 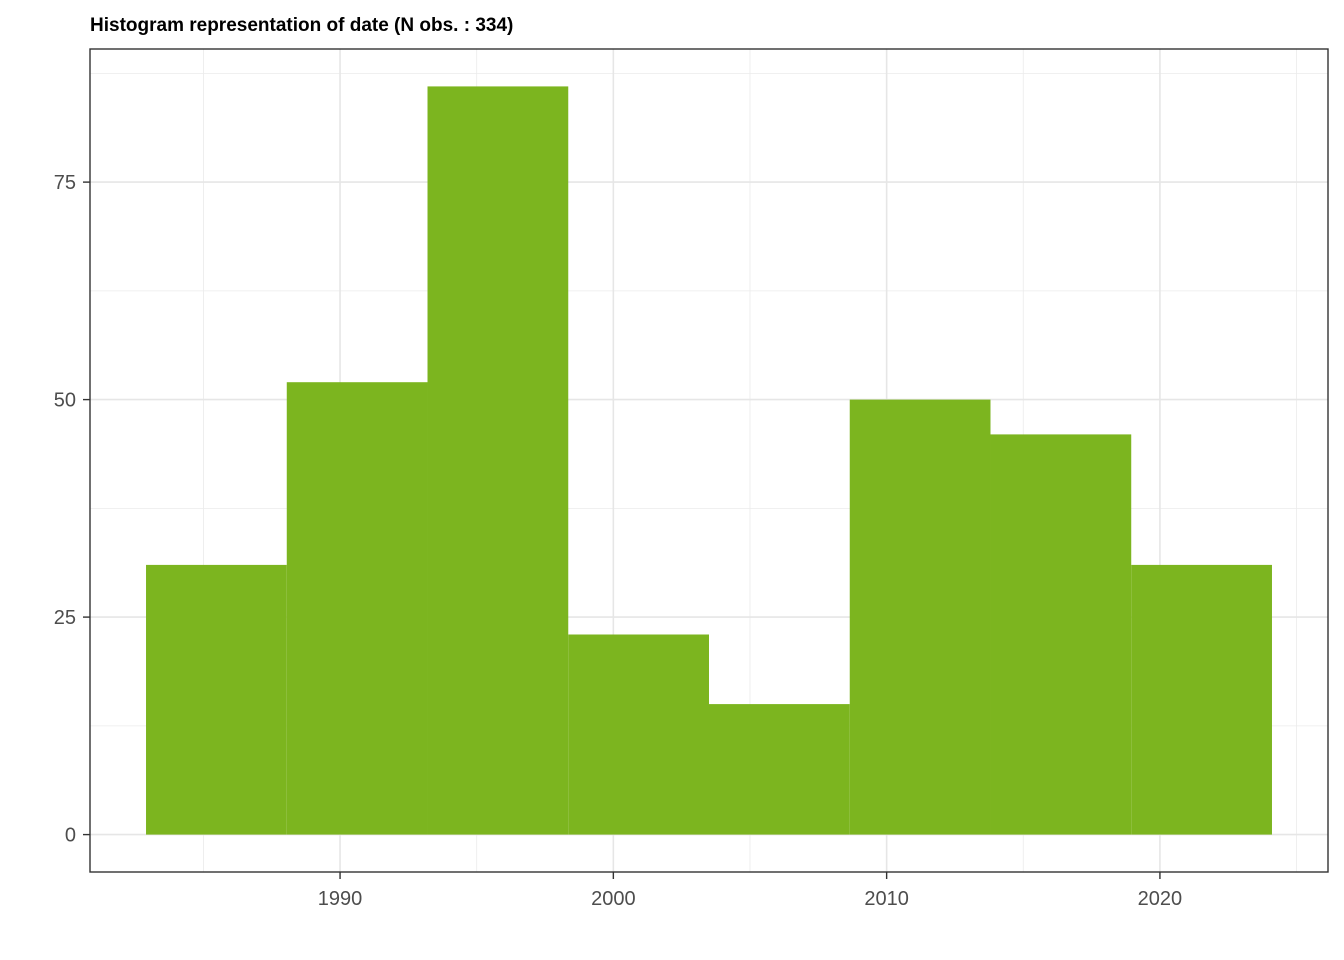 I want to click on y-tick-label: 75, so click(x=65, y=183).